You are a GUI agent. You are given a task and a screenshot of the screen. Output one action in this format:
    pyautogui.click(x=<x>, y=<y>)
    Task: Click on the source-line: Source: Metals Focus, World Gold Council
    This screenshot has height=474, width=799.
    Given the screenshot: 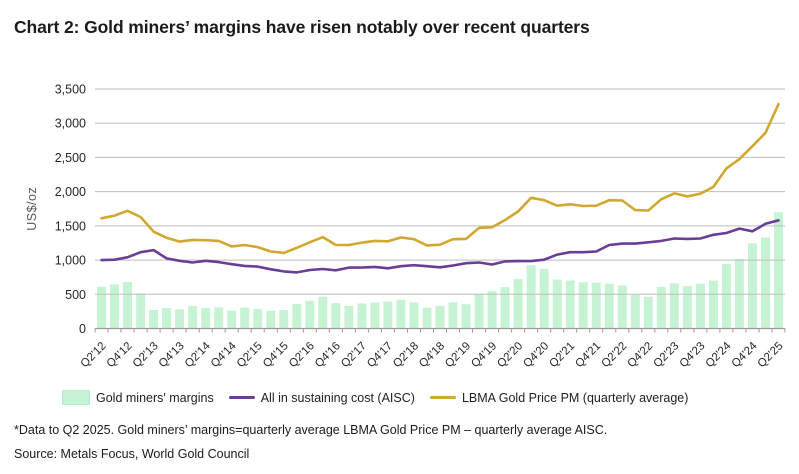 What is the action you would take?
    pyautogui.click(x=132, y=454)
    